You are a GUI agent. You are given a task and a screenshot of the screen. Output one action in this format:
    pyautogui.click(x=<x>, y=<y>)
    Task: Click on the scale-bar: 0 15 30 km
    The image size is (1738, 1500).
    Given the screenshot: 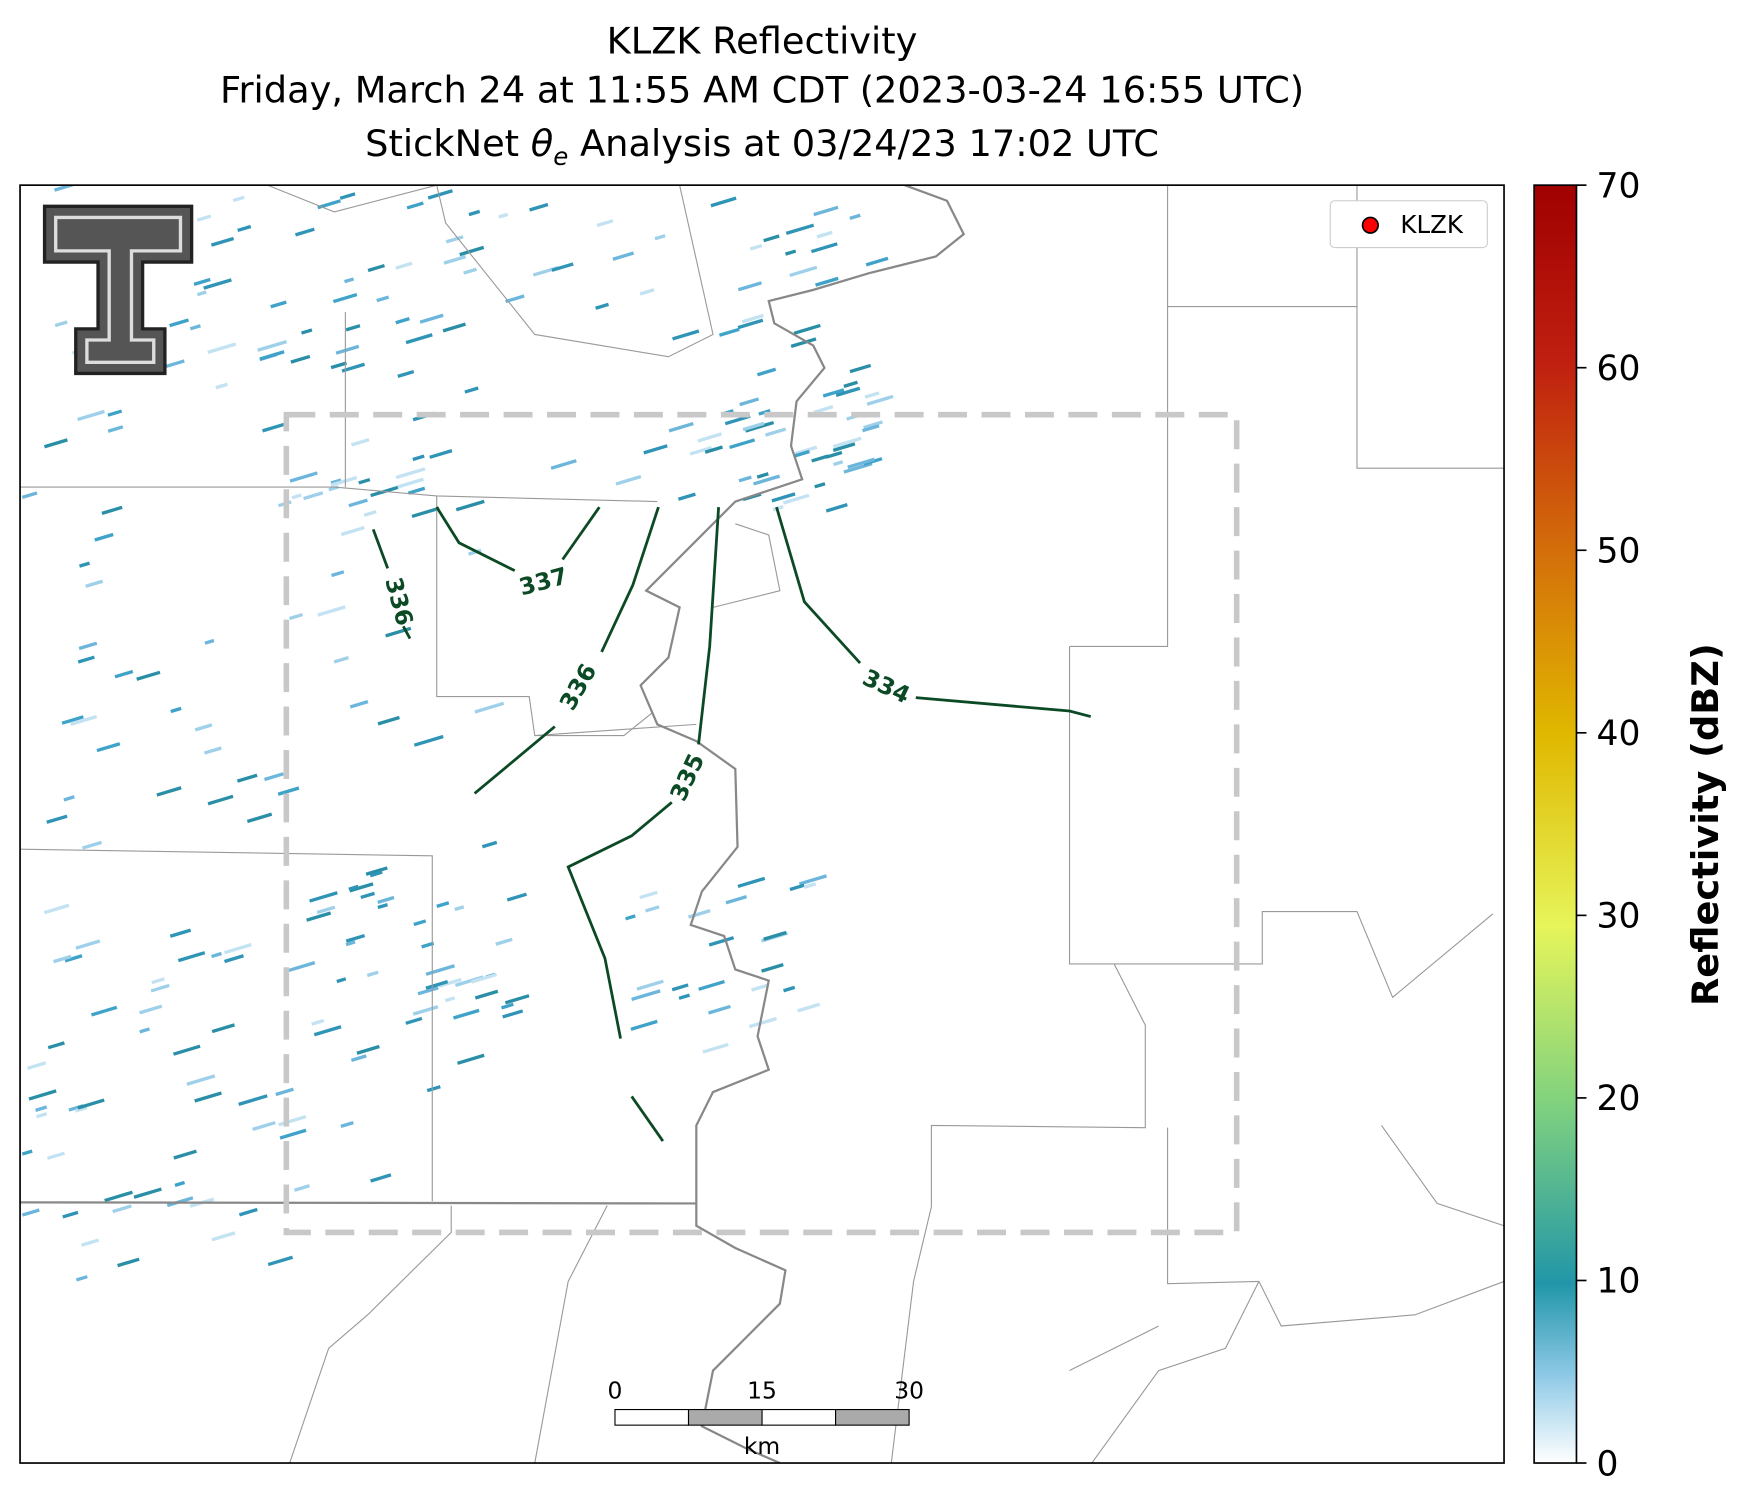 What is the action you would take?
    pyautogui.click(x=766, y=1418)
    